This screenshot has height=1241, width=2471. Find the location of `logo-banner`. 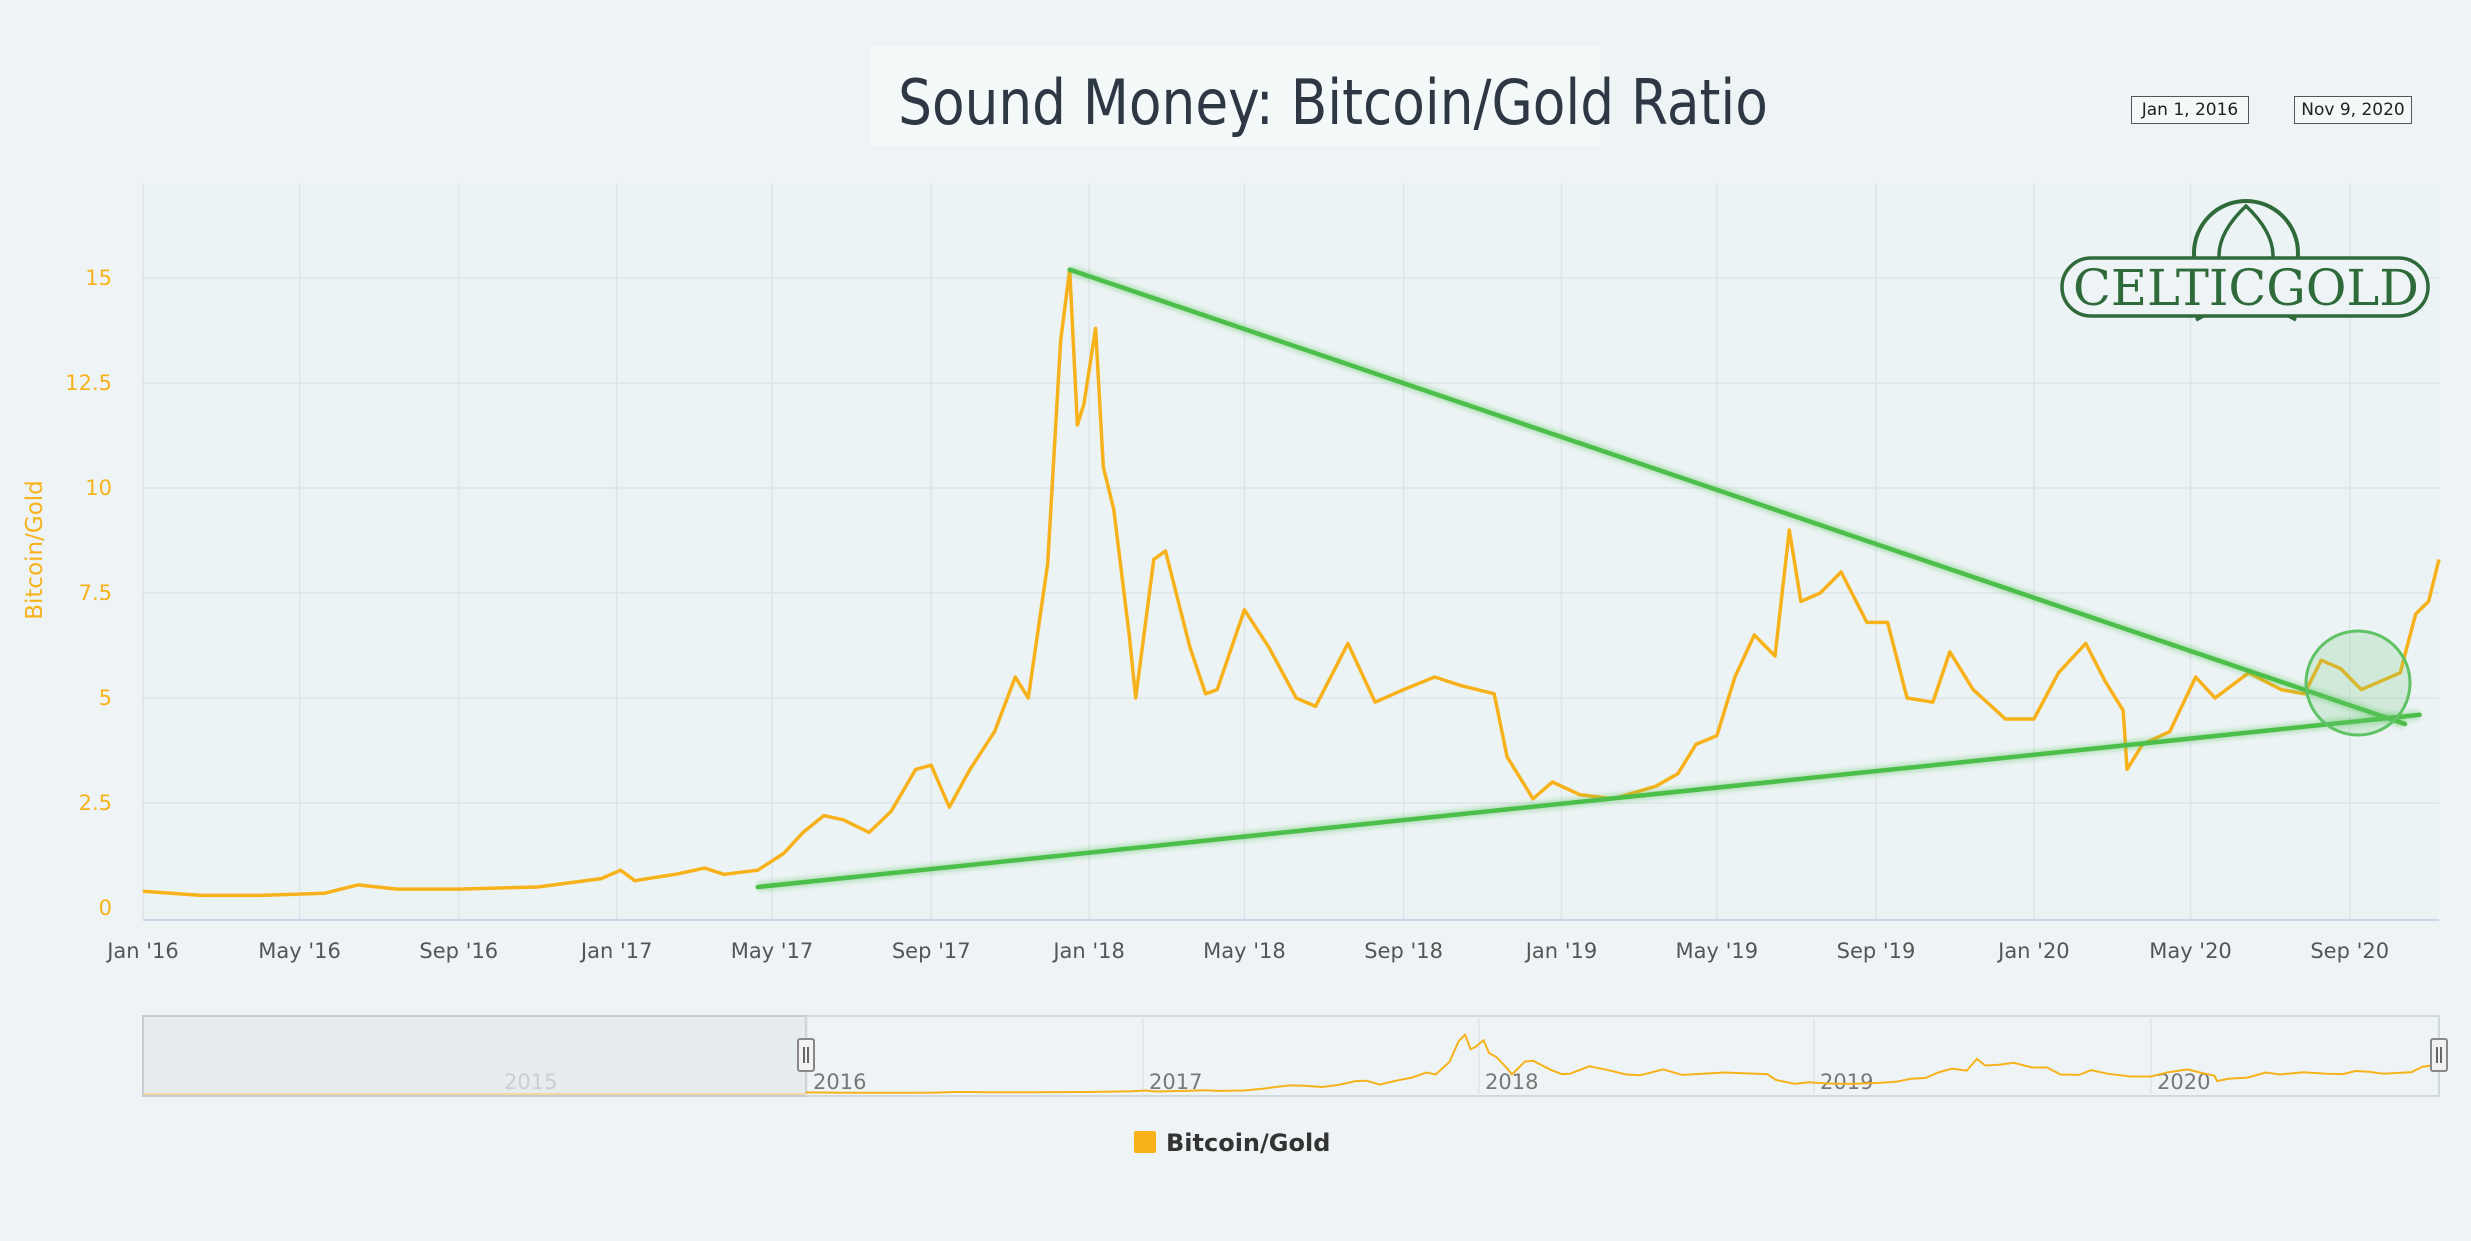

logo-banner is located at coordinates (2245, 287).